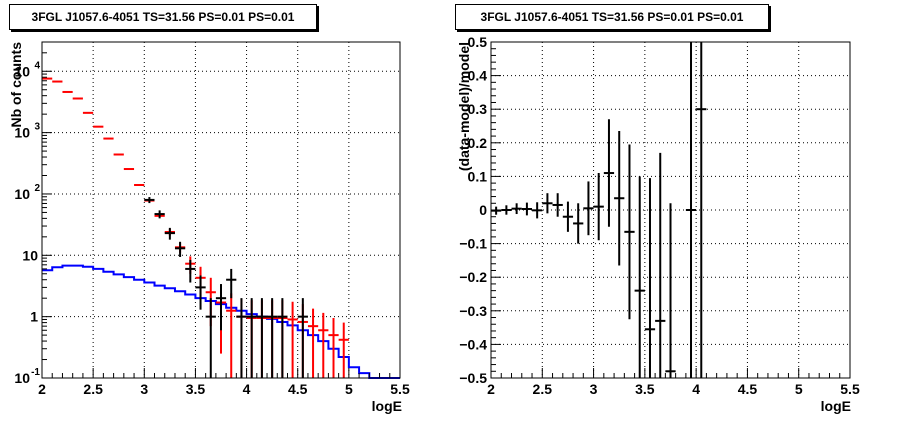 This screenshot has height=421, width=898. Describe the element at coordinates (478, 76) in the screenshot. I see `right-y-tick-label: 0.4` at that location.